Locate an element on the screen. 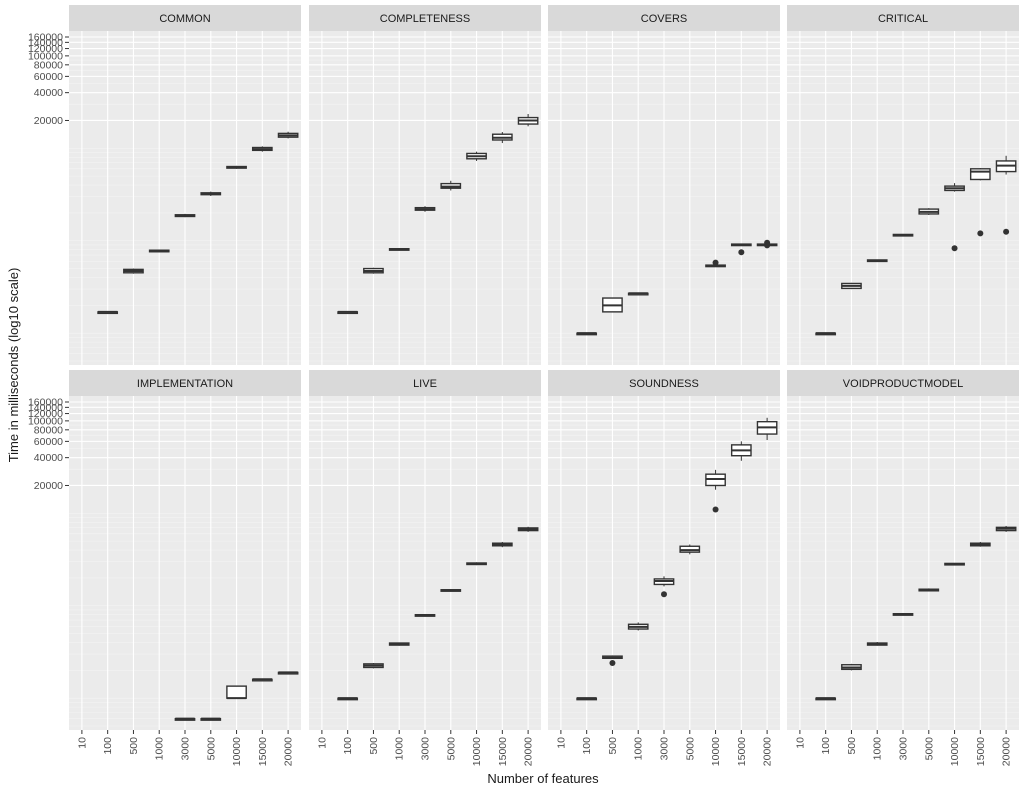 The width and height of the screenshot is (1024, 791). facet-panel-live: LIVE 10 100 500 1000 3000 5000 10000 15000 20000 is located at coordinates (425, 568).